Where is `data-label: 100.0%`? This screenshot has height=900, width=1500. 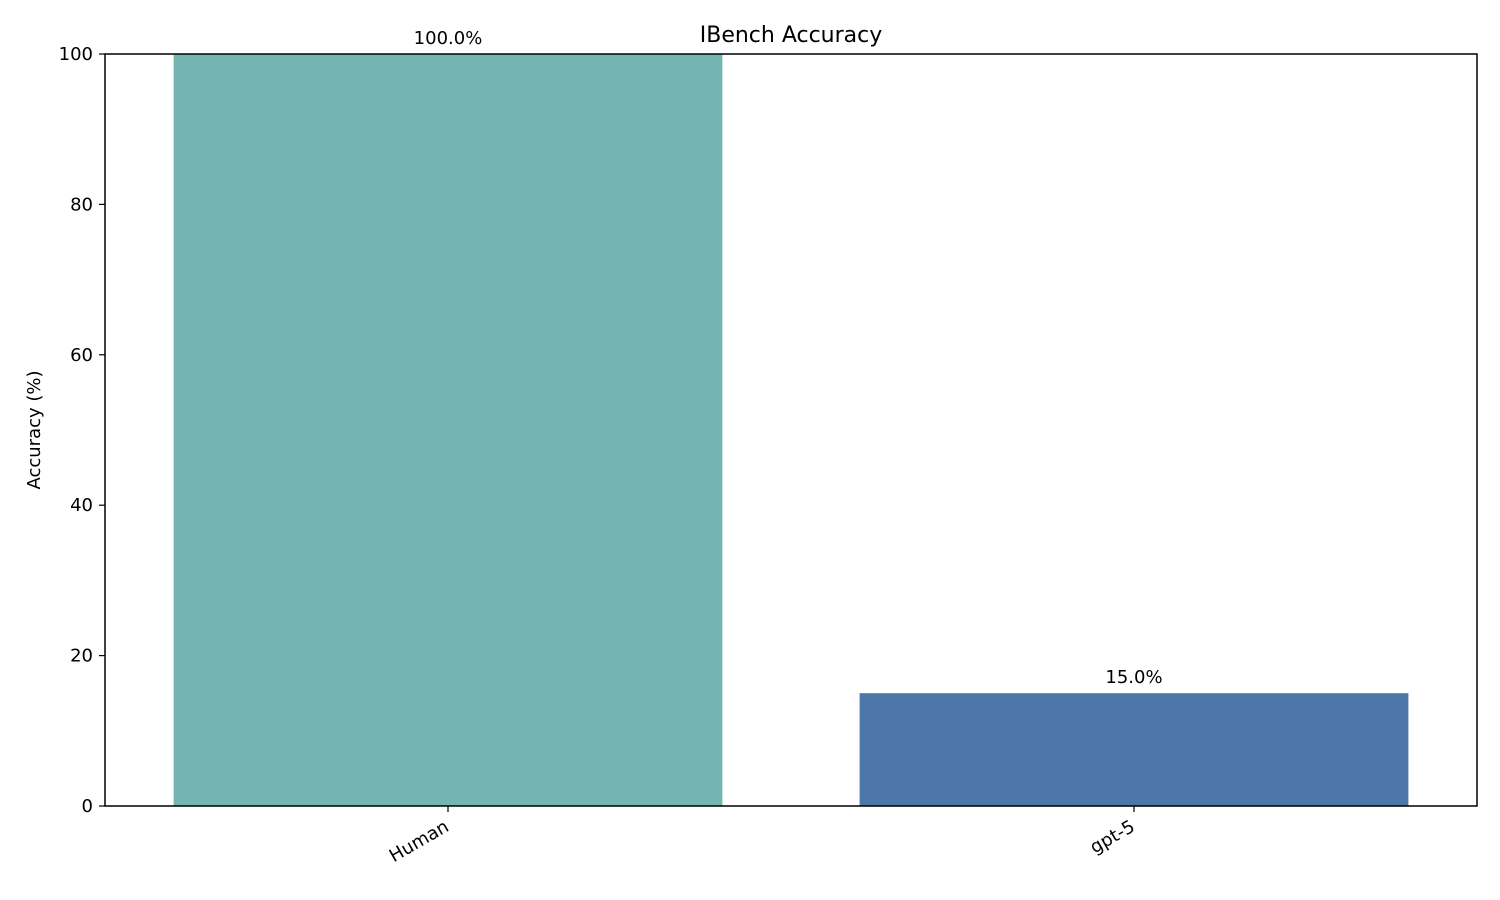
data-label: 100.0% is located at coordinates (448, 38).